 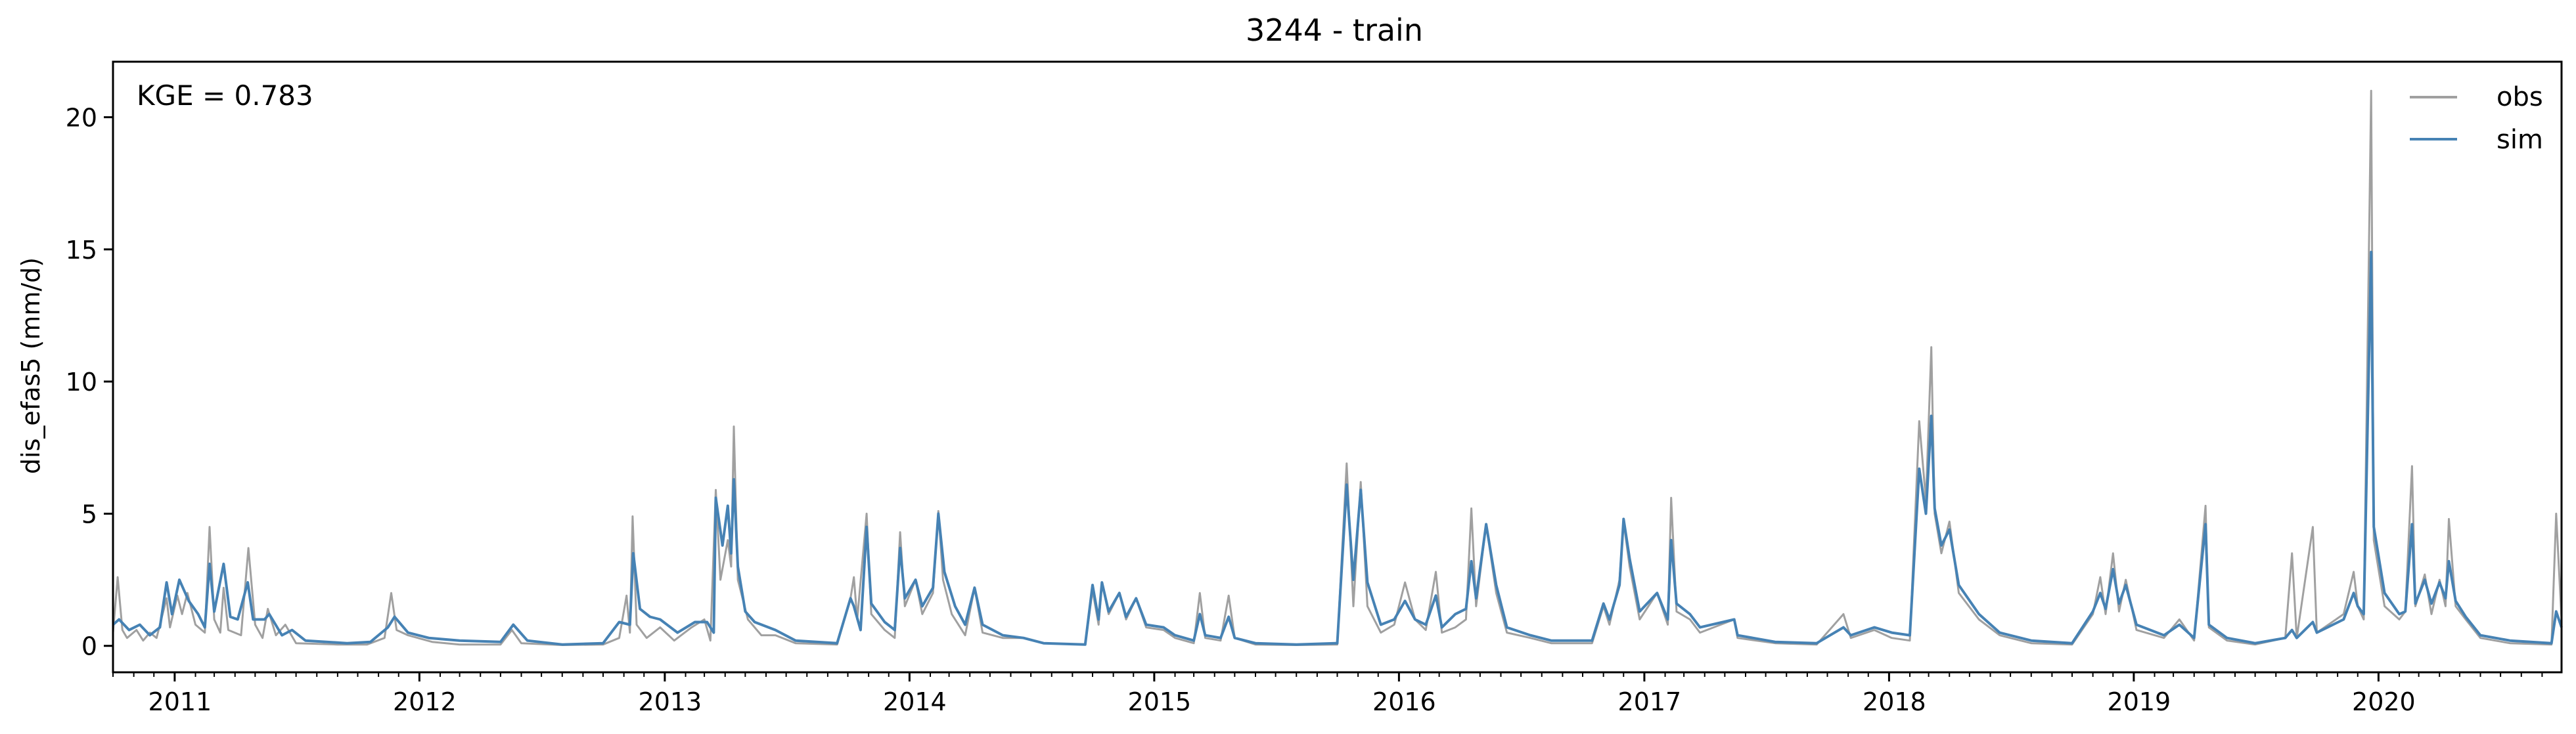 What do you see at coordinates (1334, 30) in the screenshot?
I see `chart-title: 3244 - train` at bounding box center [1334, 30].